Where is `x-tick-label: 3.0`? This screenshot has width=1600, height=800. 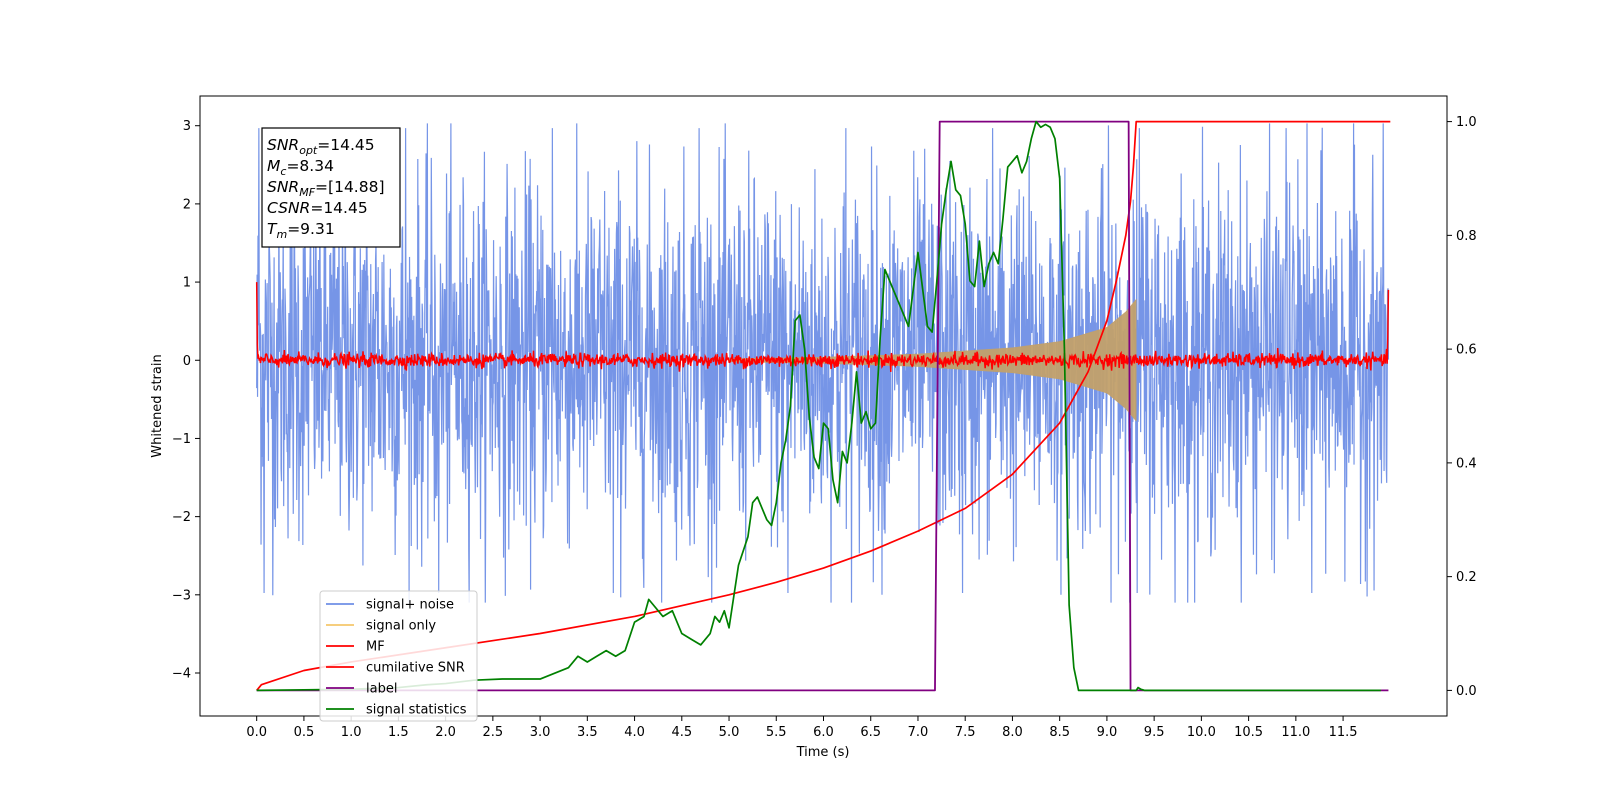
x-tick-label: 3.0 is located at coordinates (540, 732).